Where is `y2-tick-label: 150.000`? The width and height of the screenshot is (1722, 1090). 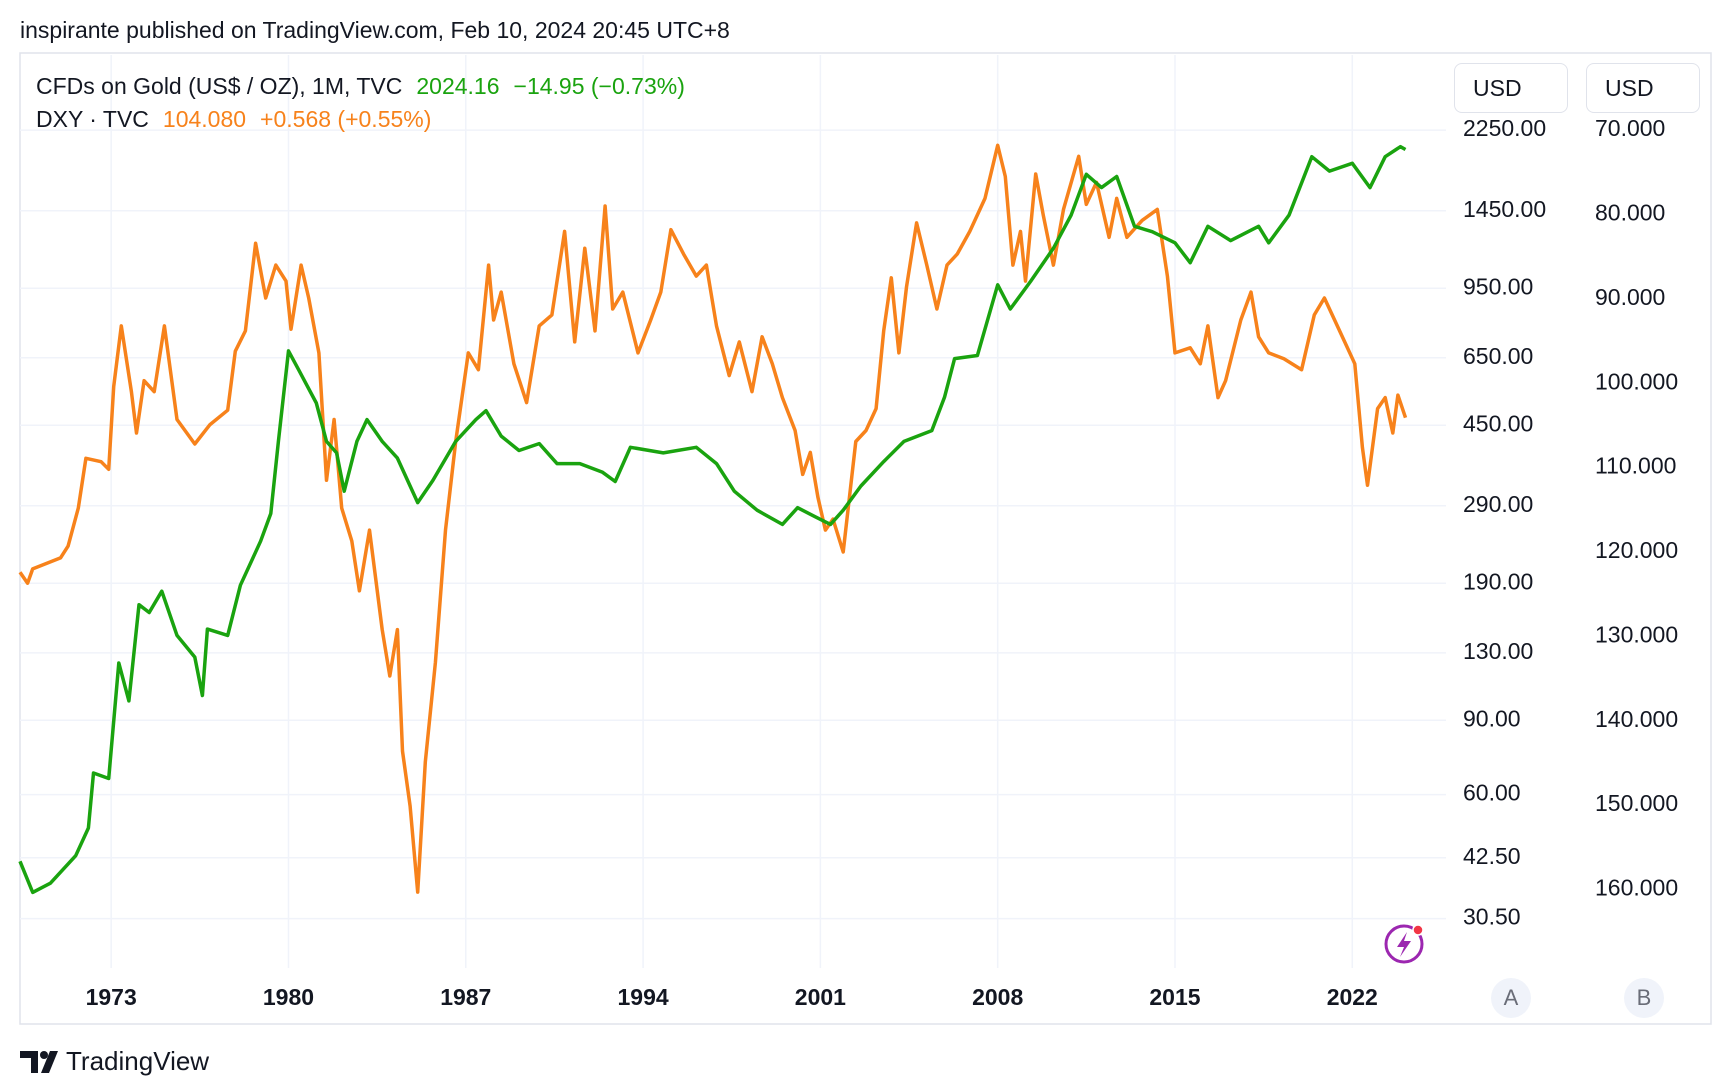
y2-tick-label: 150.000 is located at coordinates (1636, 803).